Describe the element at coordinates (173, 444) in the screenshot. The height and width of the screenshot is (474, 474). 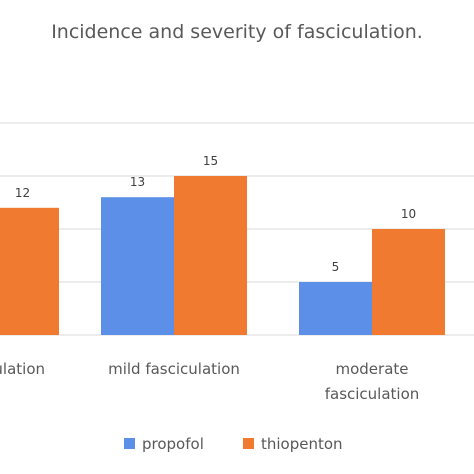
I see `legend-label-propofol: propofol` at that location.